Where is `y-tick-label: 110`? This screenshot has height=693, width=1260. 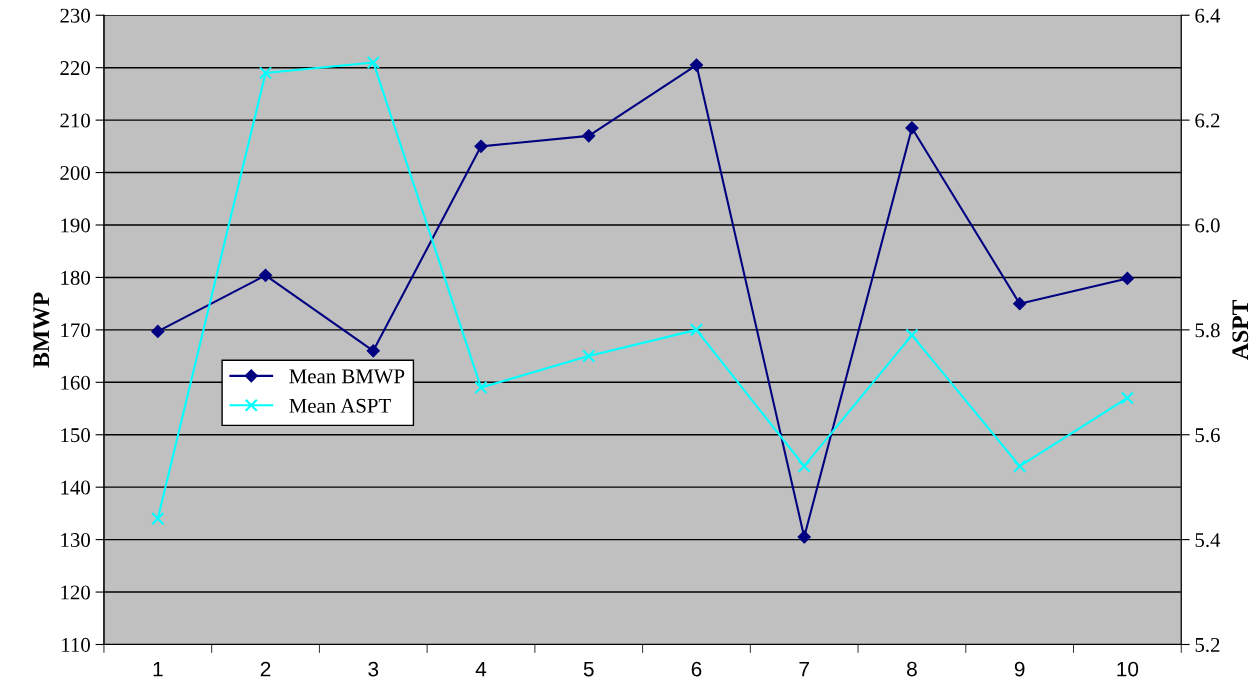
y-tick-label: 110 is located at coordinates (76, 644).